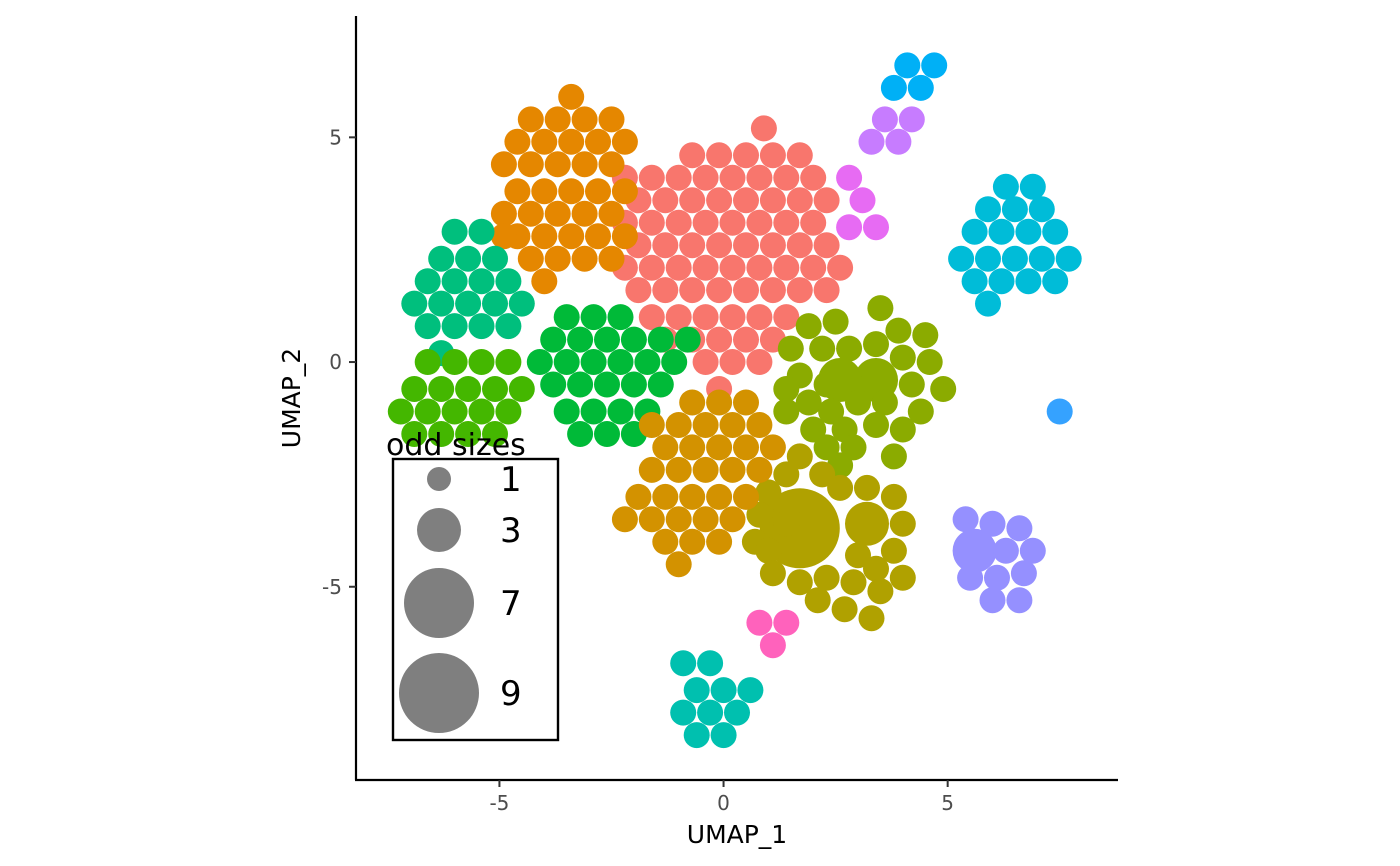 Image resolution: width=1400 pixels, height=866 pixels. What do you see at coordinates (511, 694) in the screenshot?
I see `legend-label: 9` at bounding box center [511, 694].